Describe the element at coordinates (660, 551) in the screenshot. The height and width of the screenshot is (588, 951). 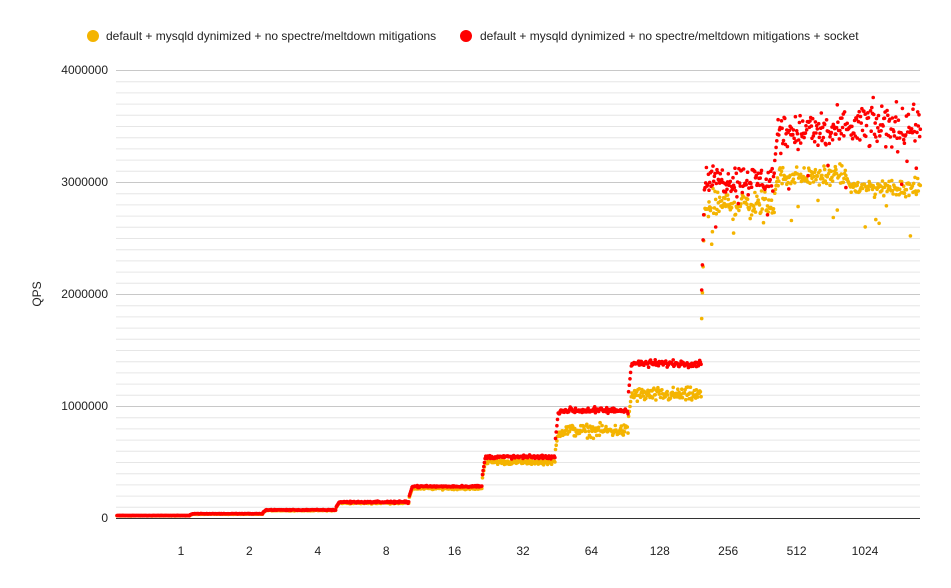
I see `x-tick-label: 128` at that location.